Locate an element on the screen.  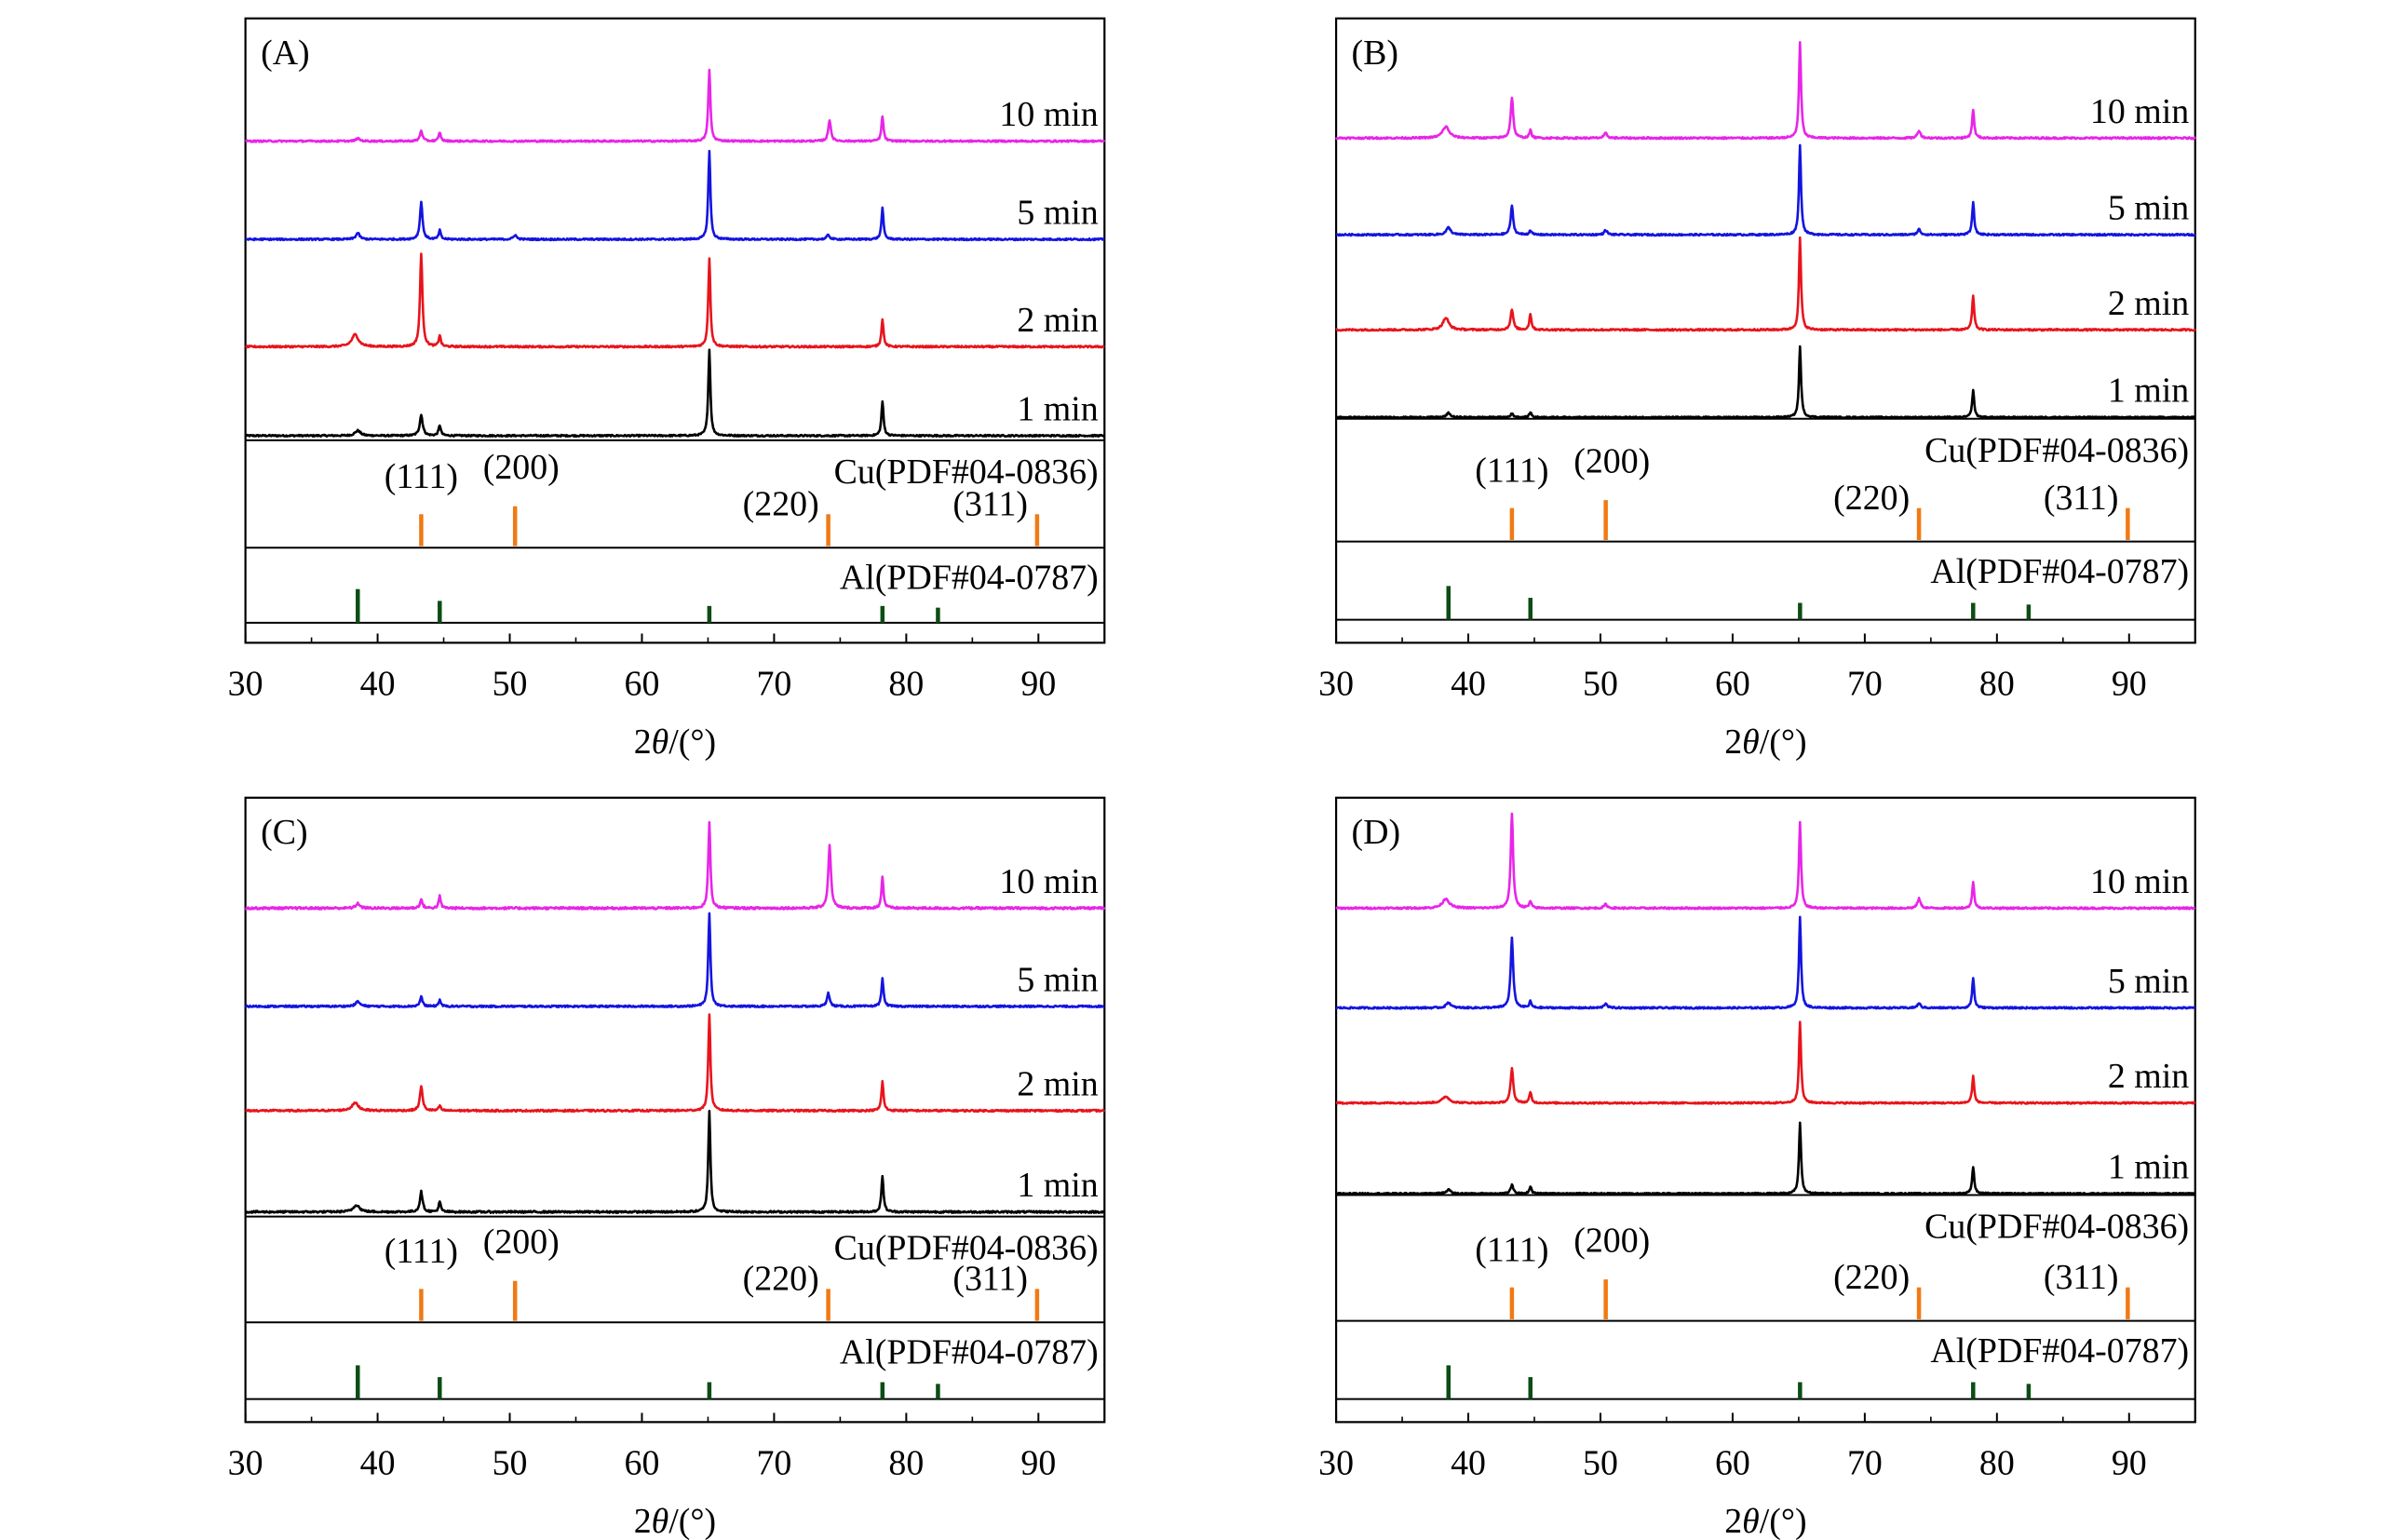
panel-label: (D) is located at coordinates (1376, 833).